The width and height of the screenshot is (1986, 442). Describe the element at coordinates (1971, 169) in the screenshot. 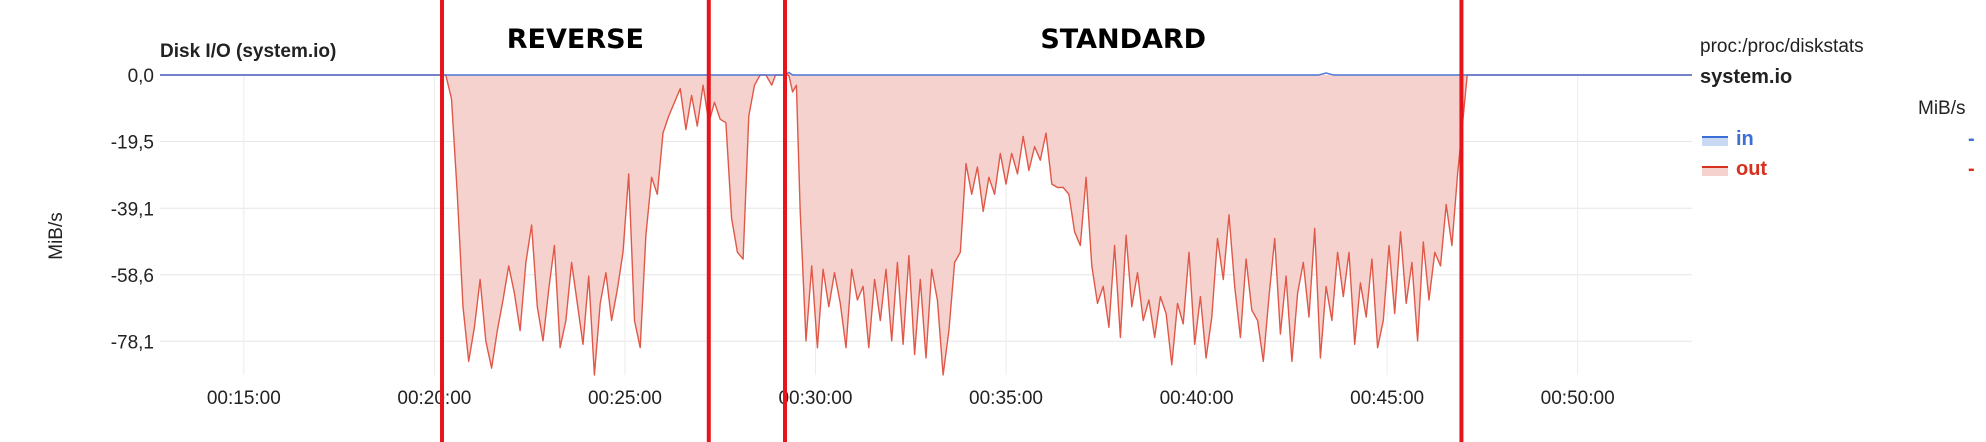

I see `legend-value-out: -` at that location.